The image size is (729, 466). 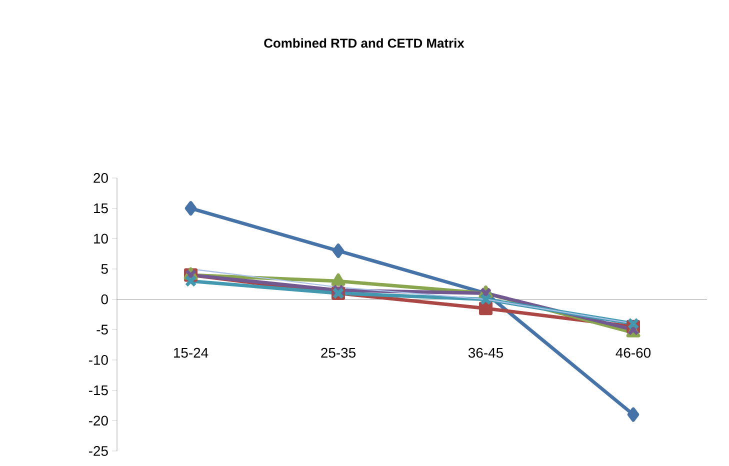 What do you see at coordinates (485, 353) in the screenshot?
I see `x-tick-label: 36-45` at bounding box center [485, 353].